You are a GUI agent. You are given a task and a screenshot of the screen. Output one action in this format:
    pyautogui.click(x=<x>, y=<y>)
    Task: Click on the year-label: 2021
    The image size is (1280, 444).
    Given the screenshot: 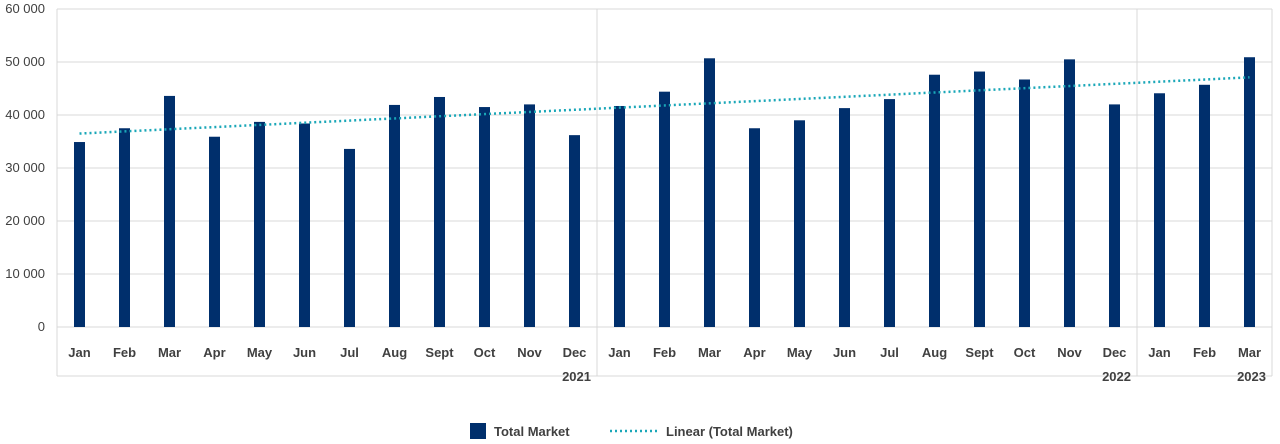 What is the action you would take?
    pyautogui.click(x=576, y=376)
    